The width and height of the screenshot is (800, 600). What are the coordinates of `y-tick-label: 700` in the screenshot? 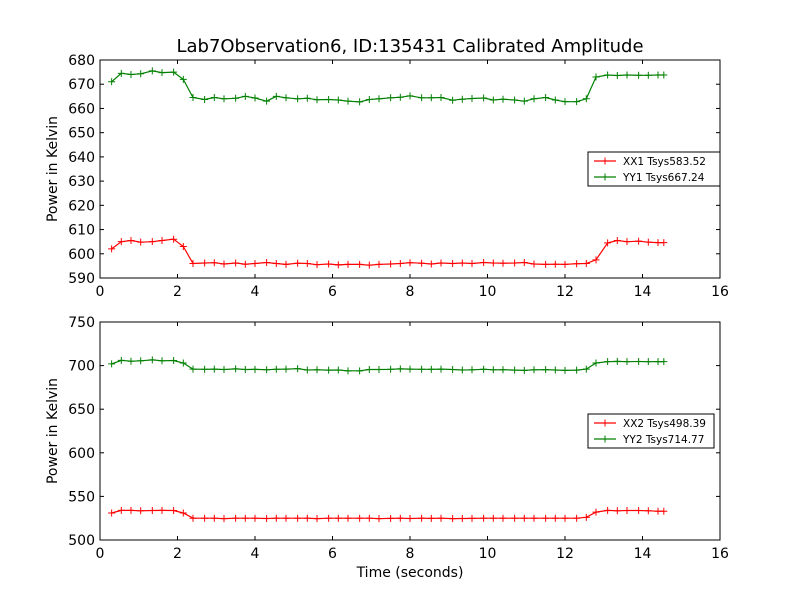 It's located at (81, 367).